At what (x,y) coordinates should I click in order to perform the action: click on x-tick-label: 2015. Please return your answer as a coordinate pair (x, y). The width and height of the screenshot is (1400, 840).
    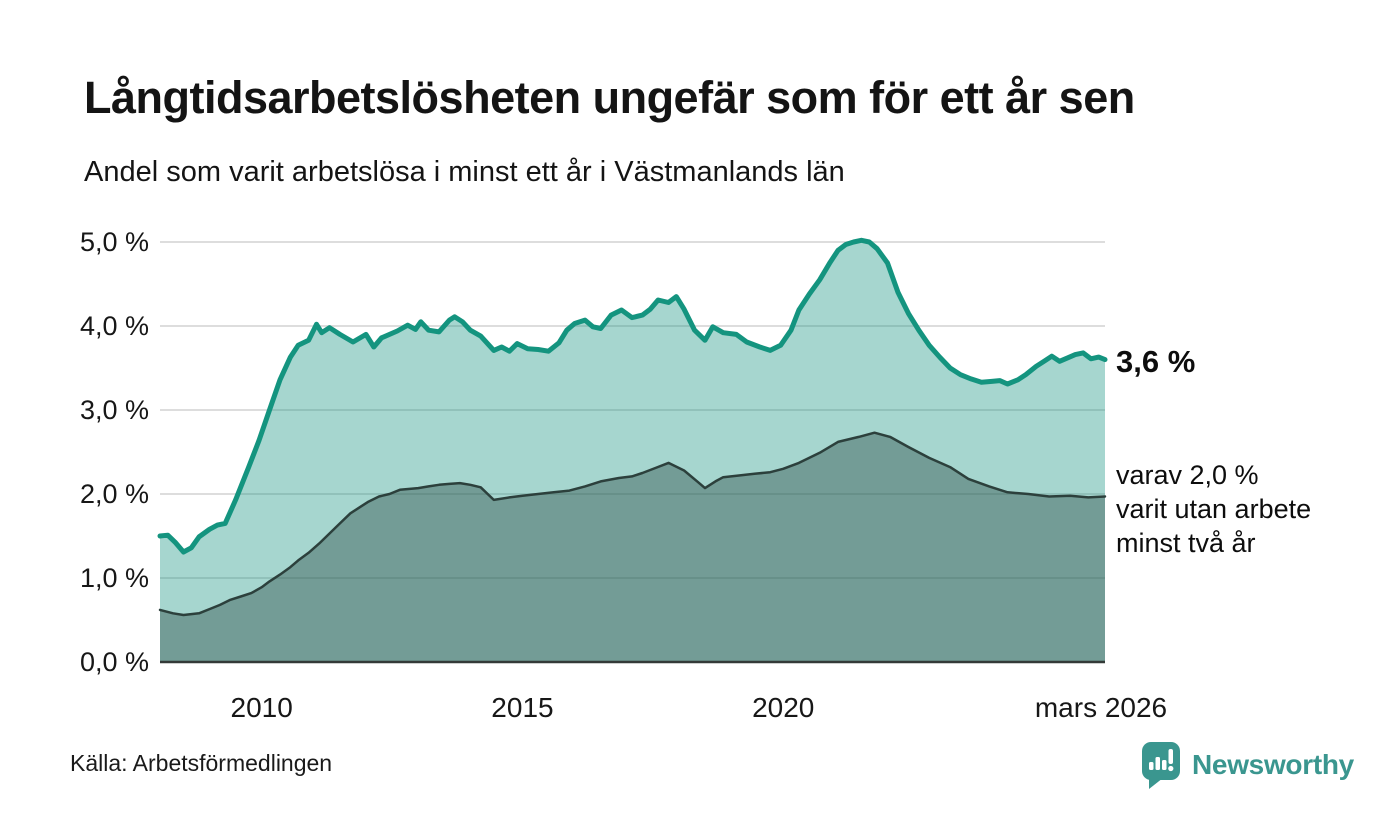
    Looking at the image, I should click on (522, 707).